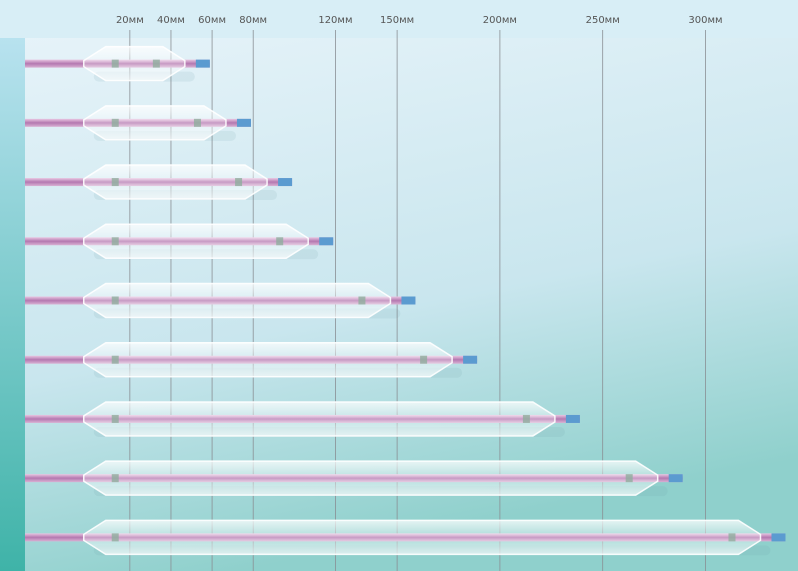  Describe the element at coordinates (12, 304) in the screenshot. I see `side-band` at that location.